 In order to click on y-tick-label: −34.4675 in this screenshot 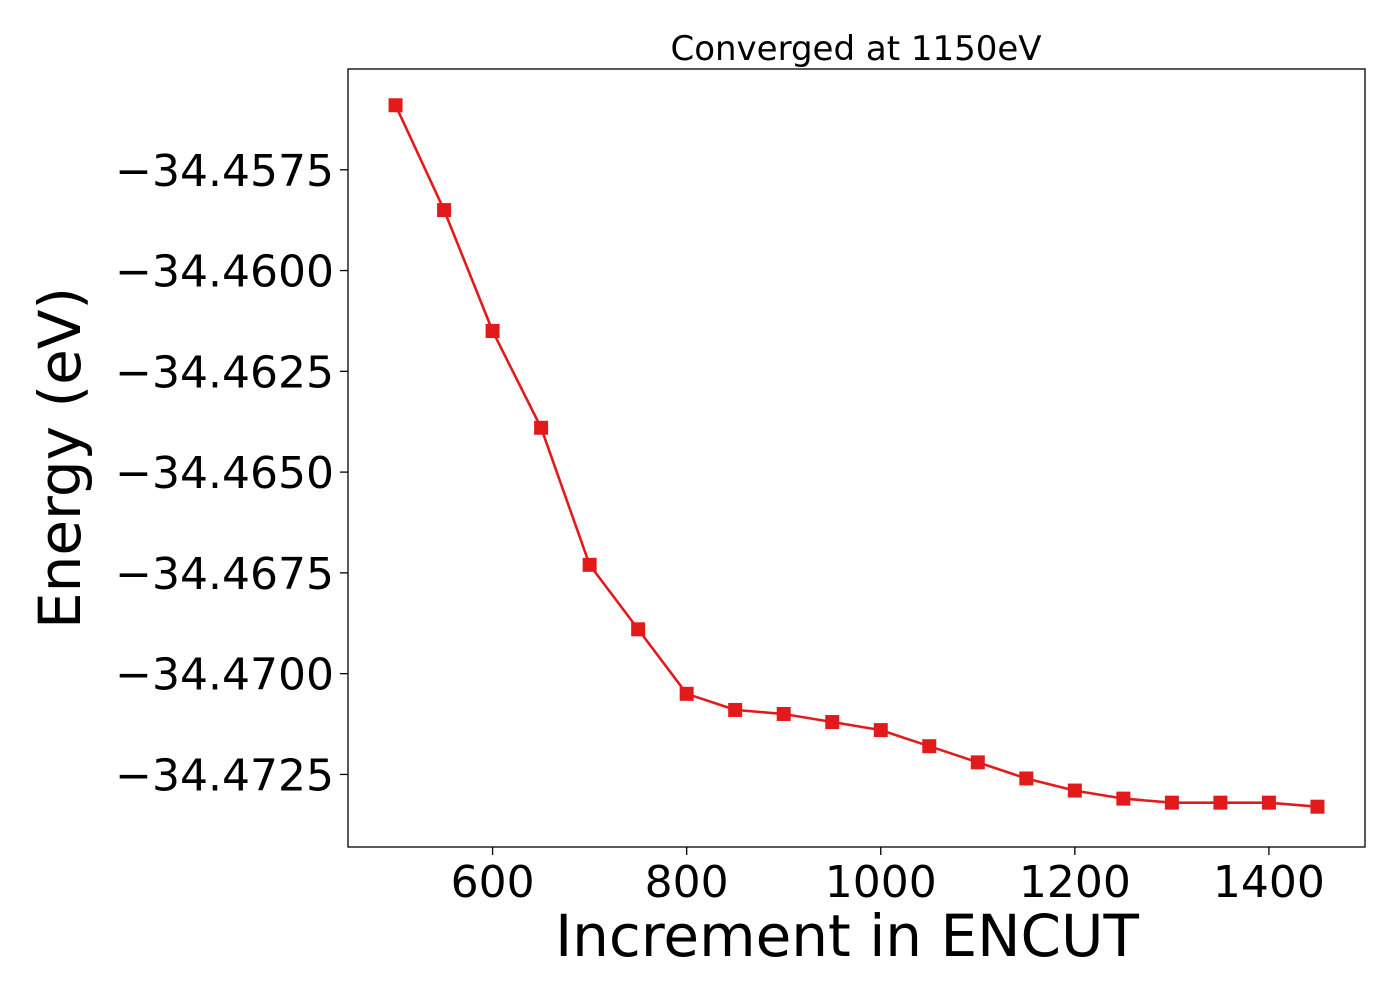, I will do `click(224, 574)`.